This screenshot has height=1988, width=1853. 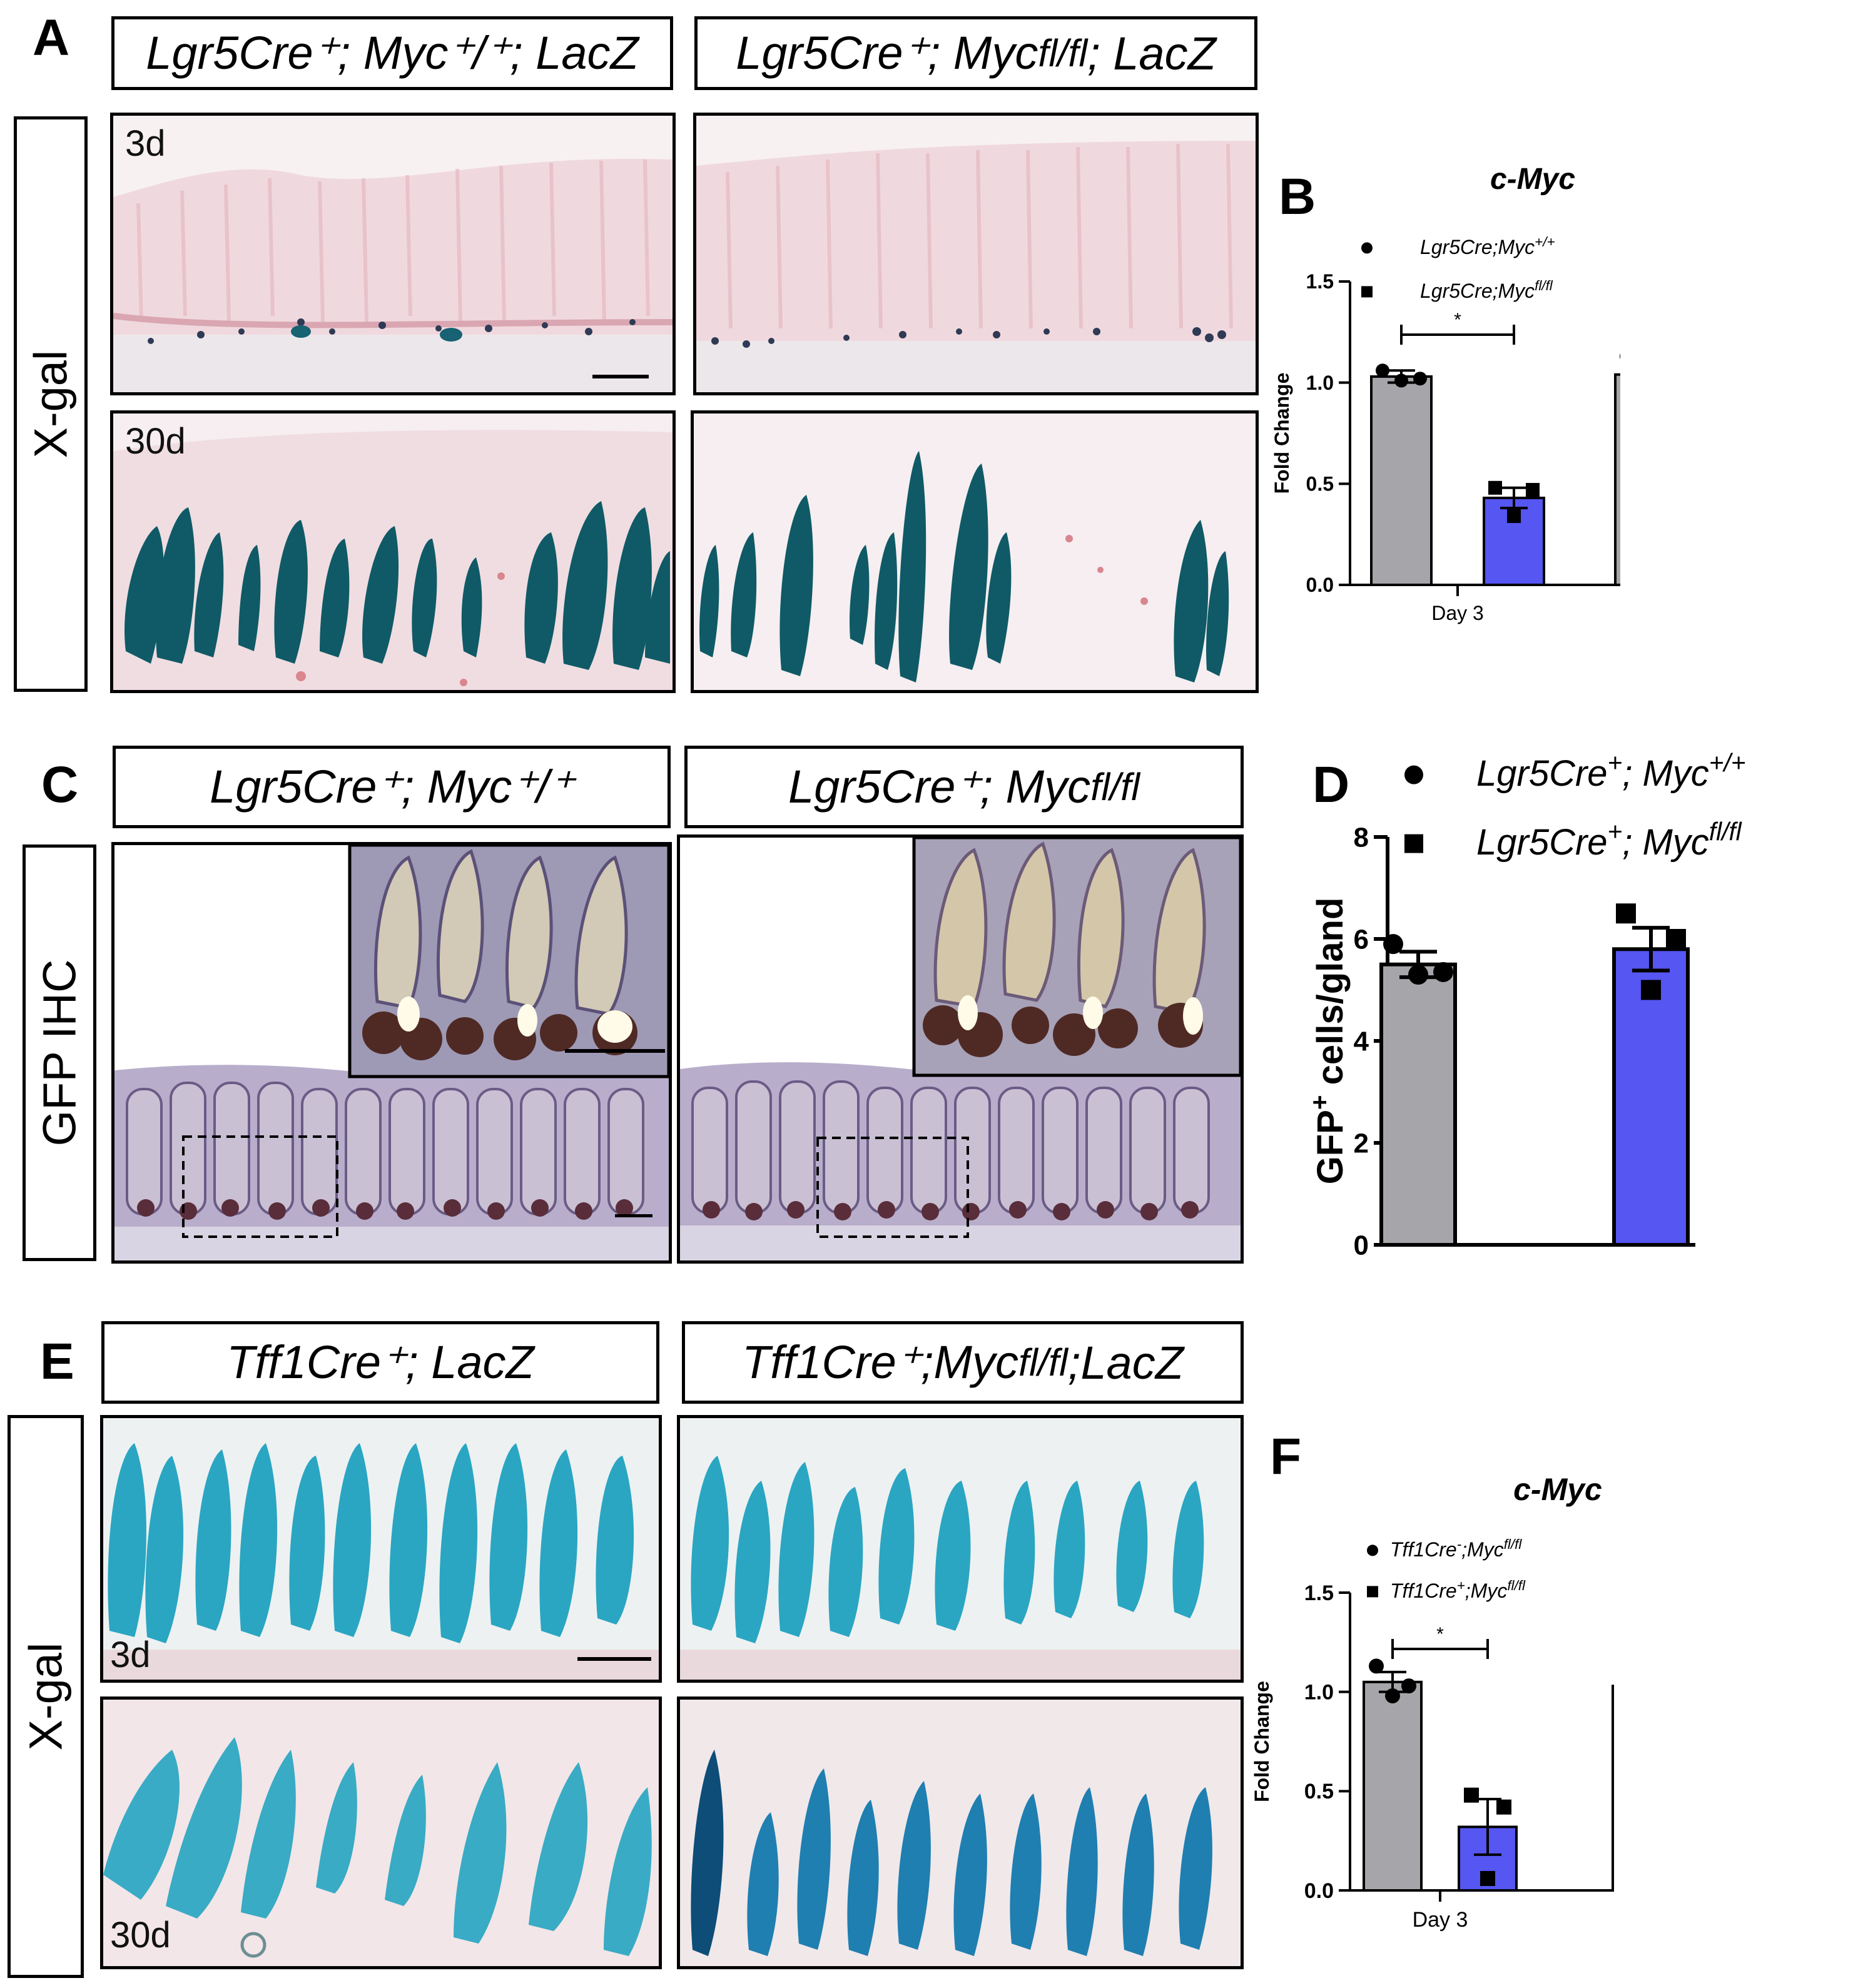 What do you see at coordinates (1297, 196) in the screenshot?
I see `panel-letter-b: B` at bounding box center [1297, 196].